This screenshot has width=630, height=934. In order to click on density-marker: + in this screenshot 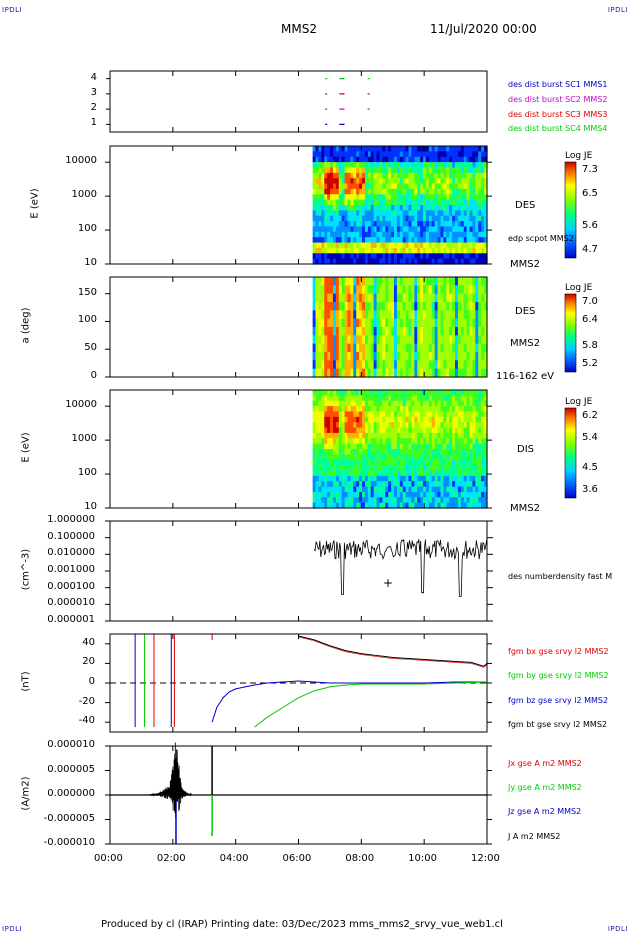, I will do `click(388, 583)`.